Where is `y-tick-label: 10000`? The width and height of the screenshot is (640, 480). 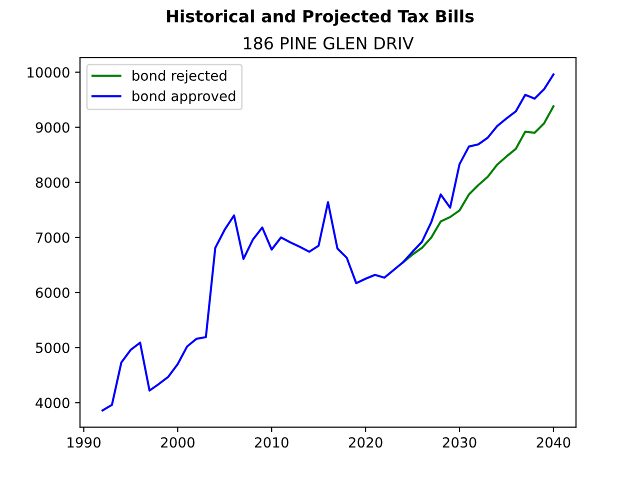
y-tick-label: 10000 is located at coordinates (49, 72).